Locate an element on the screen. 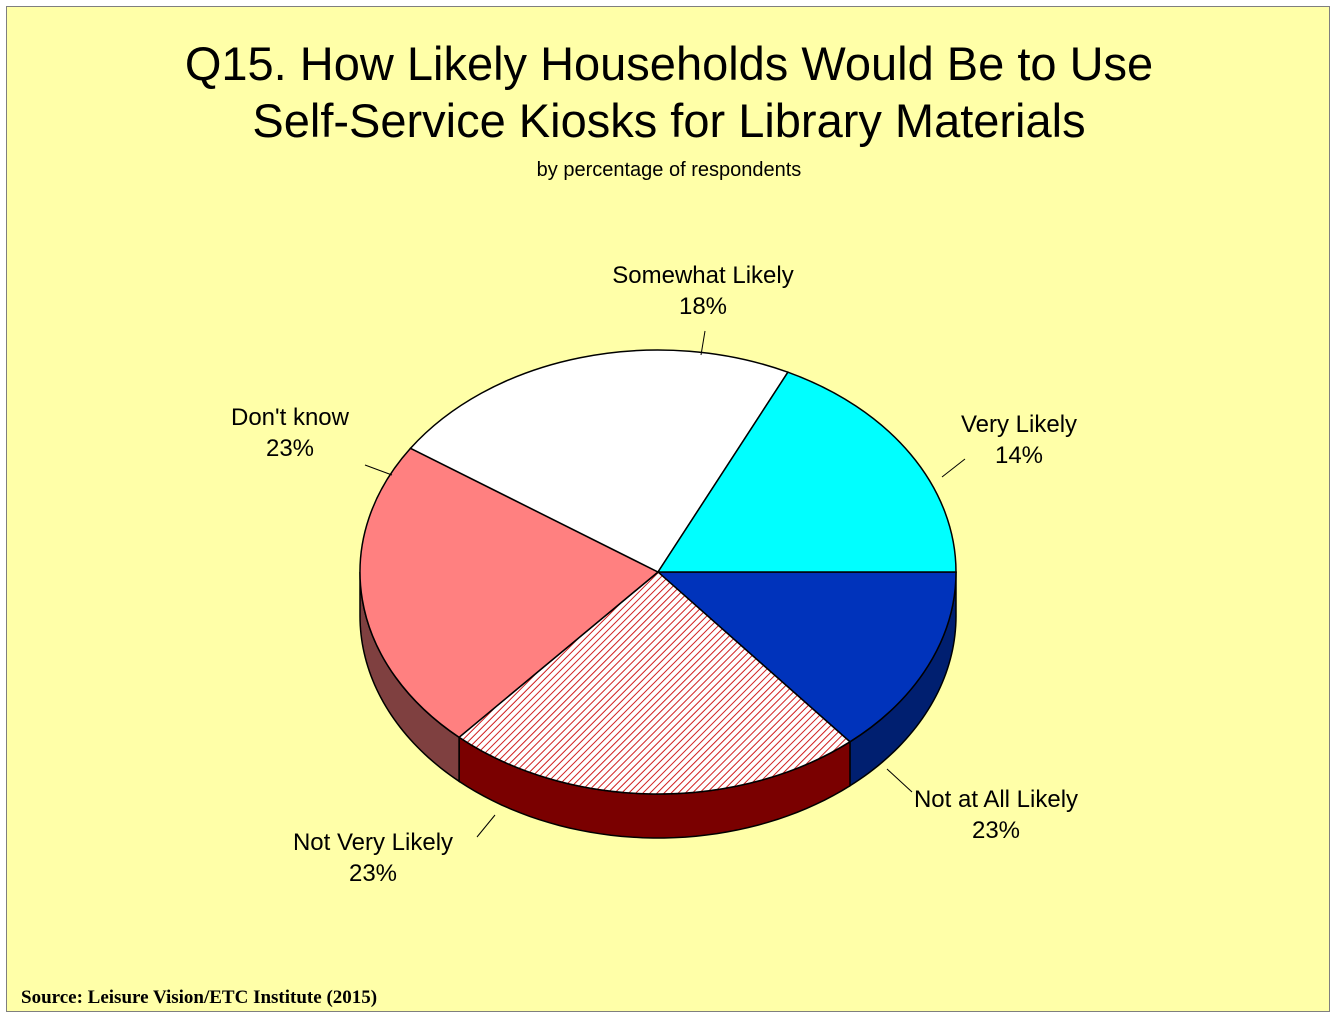  leader-line-somewhat-likely is located at coordinates (703, 343).